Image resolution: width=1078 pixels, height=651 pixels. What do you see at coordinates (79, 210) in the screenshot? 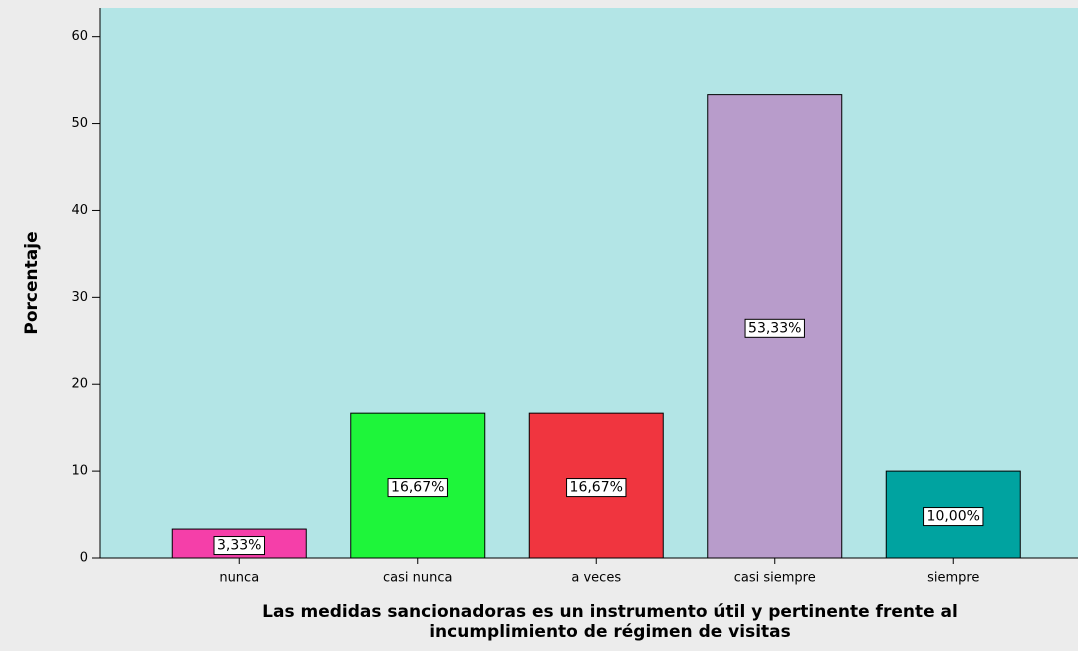
I see `y-tick-label: 40` at bounding box center [79, 210].